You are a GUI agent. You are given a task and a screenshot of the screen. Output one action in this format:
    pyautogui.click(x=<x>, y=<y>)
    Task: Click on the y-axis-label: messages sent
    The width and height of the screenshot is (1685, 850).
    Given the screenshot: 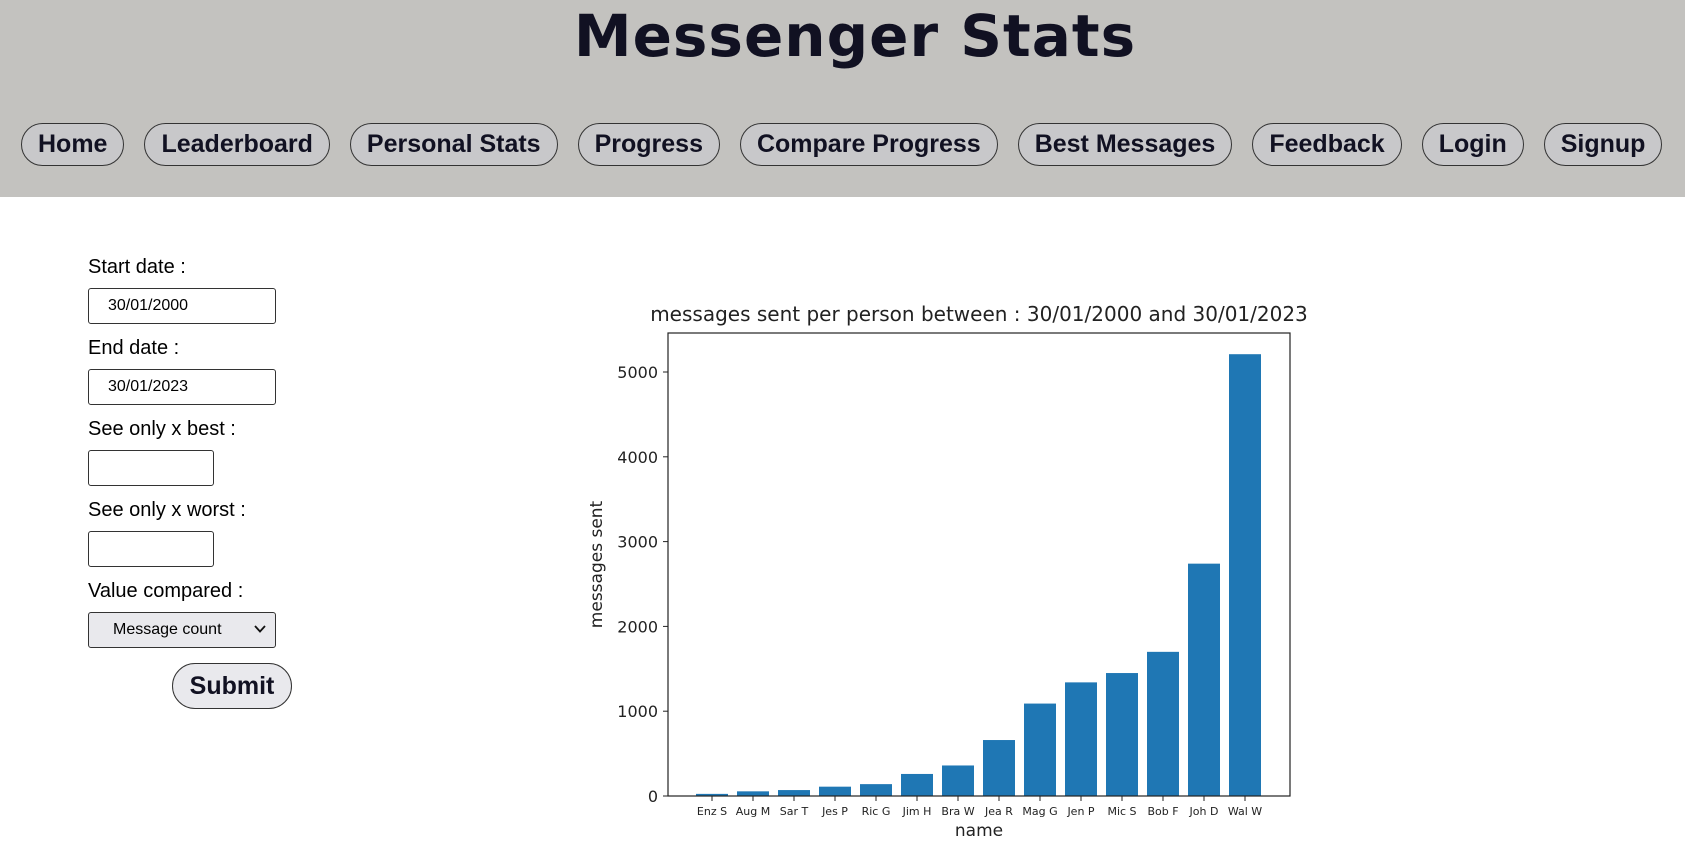 What is the action you would take?
    pyautogui.click(x=597, y=564)
    